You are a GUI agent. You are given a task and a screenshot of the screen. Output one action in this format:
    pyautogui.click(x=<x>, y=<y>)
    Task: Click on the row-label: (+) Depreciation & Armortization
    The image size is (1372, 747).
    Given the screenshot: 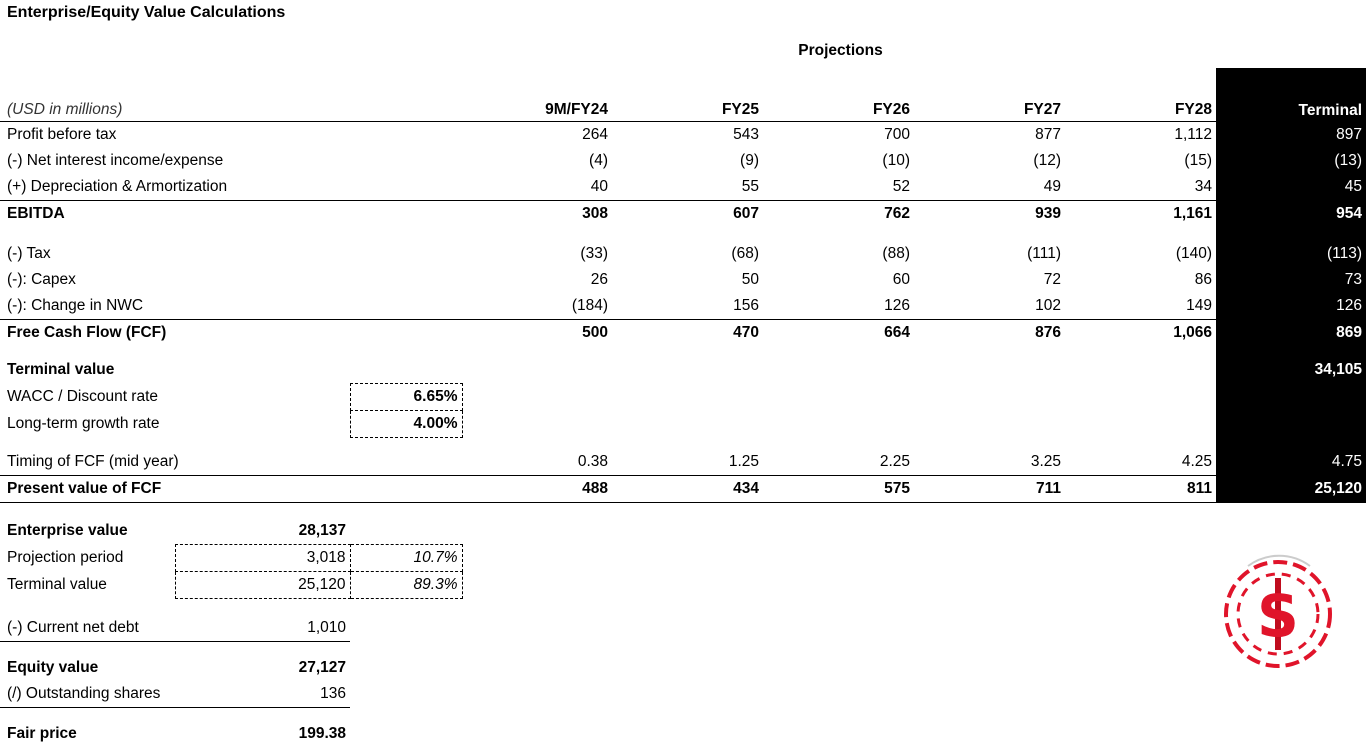 What is the action you would take?
    pyautogui.click(x=175, y=187)
    